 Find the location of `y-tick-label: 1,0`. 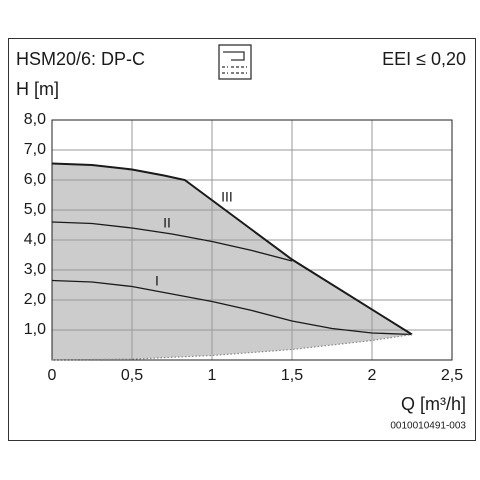

y-tick-label: 1,0 is located at coordinates (35, 329).